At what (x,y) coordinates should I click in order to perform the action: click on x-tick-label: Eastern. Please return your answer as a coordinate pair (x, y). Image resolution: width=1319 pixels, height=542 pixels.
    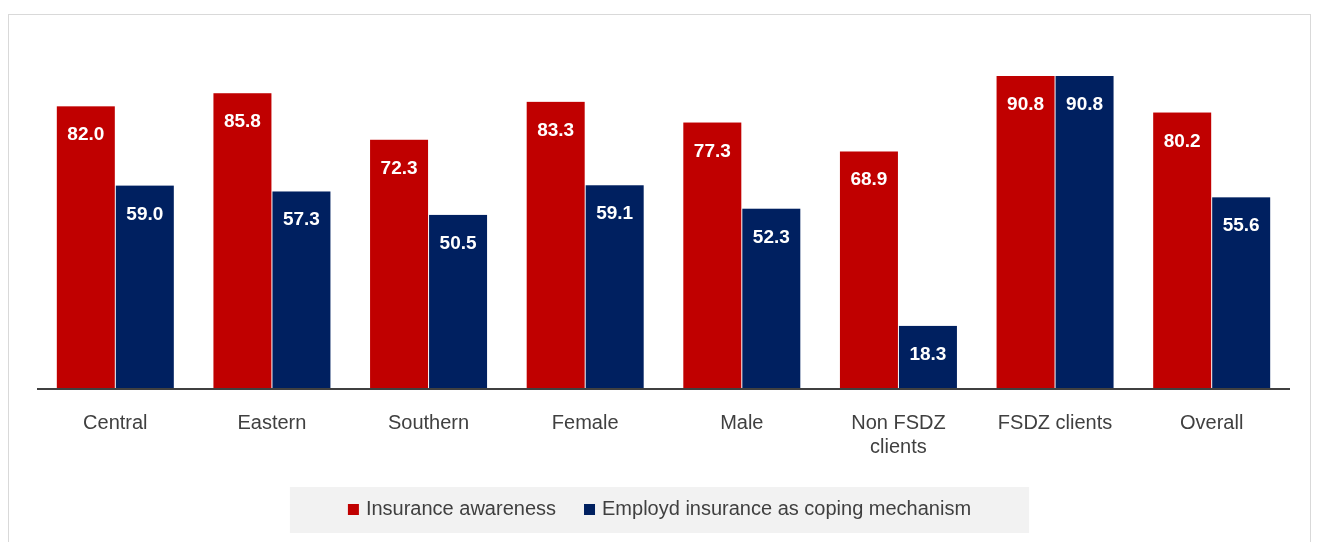
    Looking at the image, I should click on (272, 422).